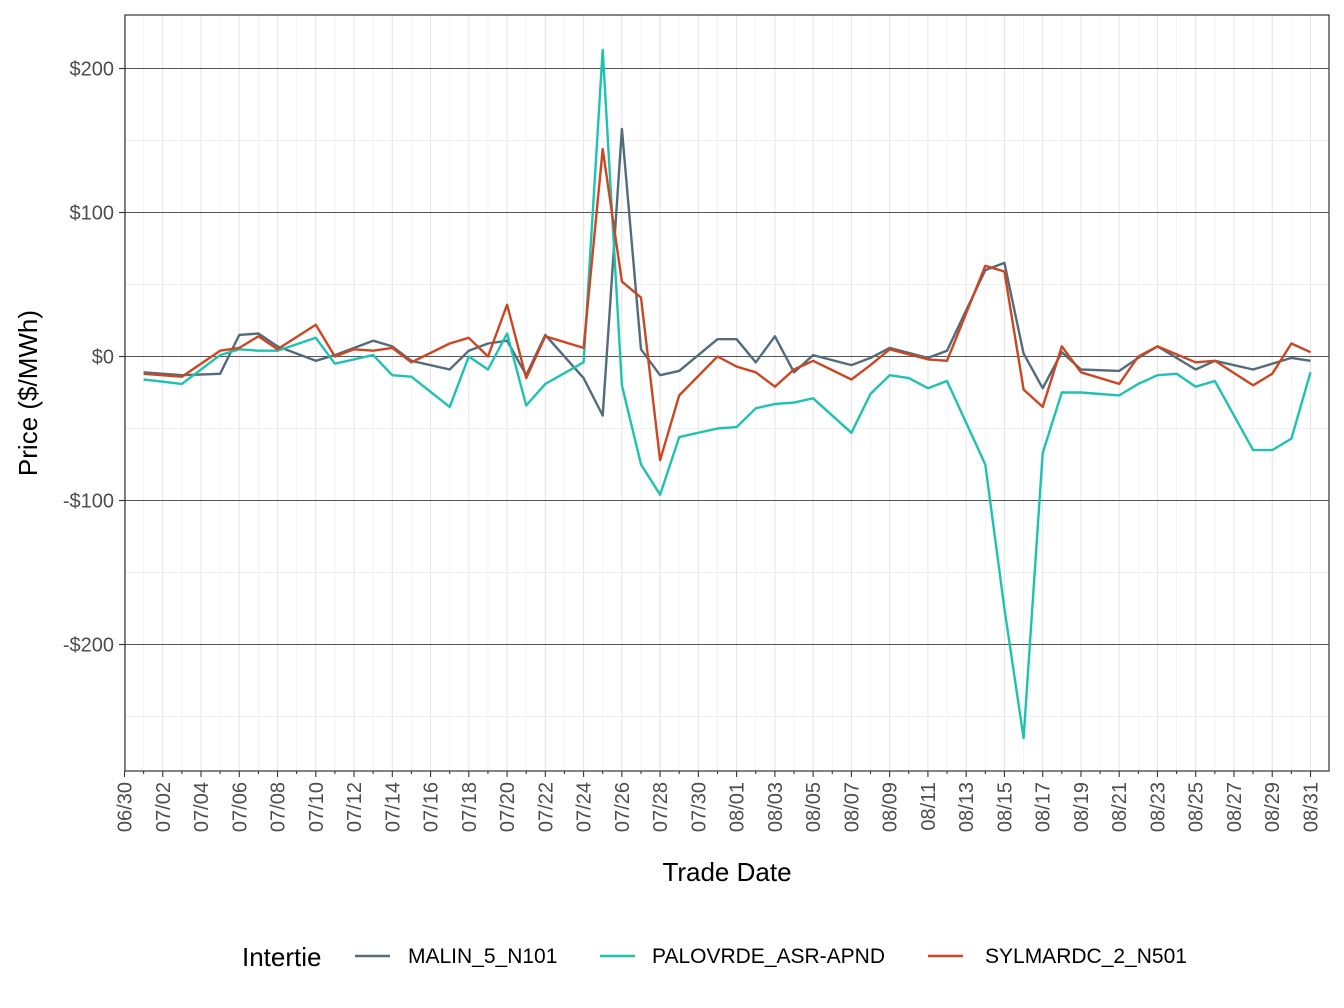  Describe the element at coordinates (623, 807) in the screenshot. I see `x-tick-label: 07/26` at that location.